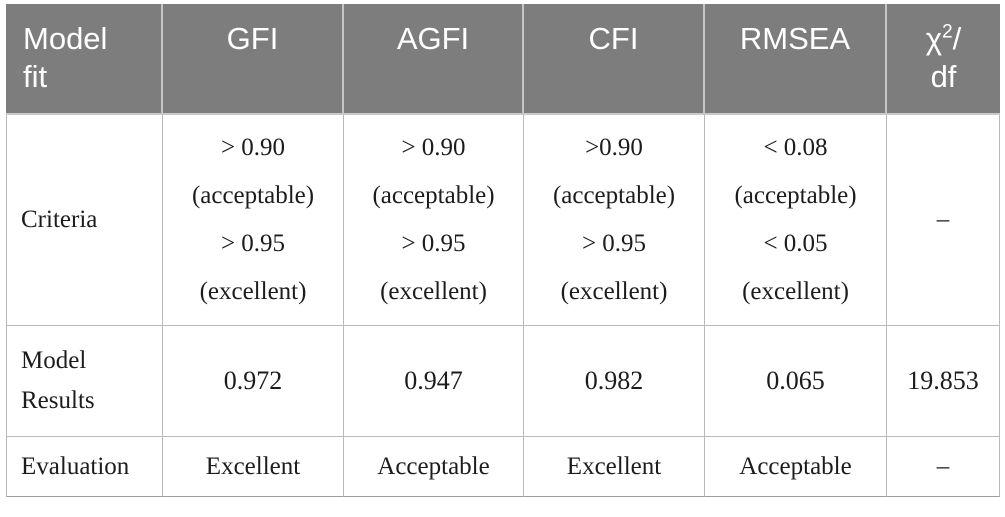  What do you see at coordinates (65, 57) in the screenshot?
I see `header-model-fit-text: Model fit` at bounding box center [65, 57].